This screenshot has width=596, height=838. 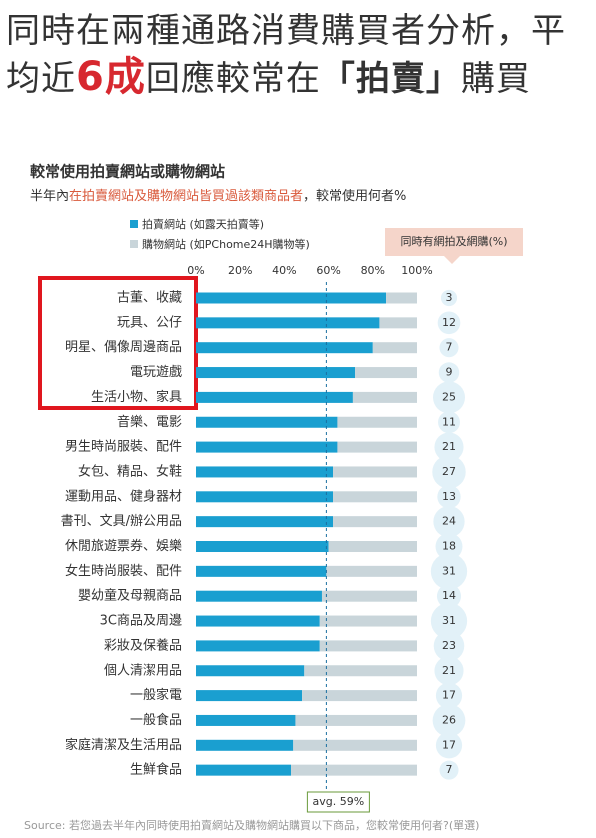 I want to click on chart-subtitle: 半年內在拍賣網站及購物網站皆買過該類商品者，較常使用何者%, so click(x=218, y=196).